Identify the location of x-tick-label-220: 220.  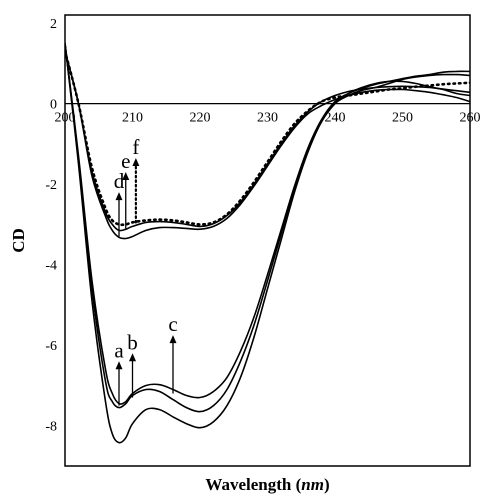
(200, 118).